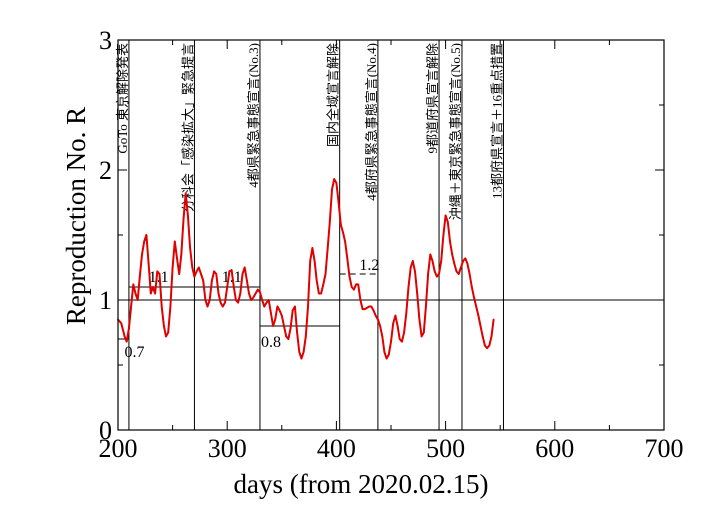 The height and width of the screenshot is (509, 703). I want to click on x-tick-label: 400, so click(336, 448).